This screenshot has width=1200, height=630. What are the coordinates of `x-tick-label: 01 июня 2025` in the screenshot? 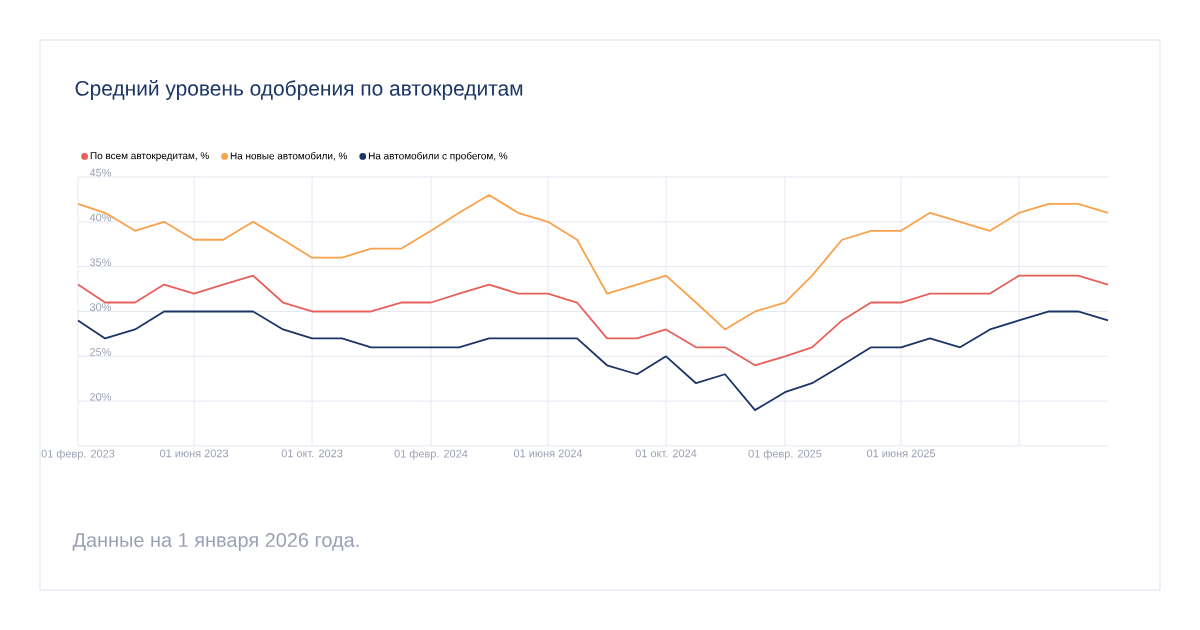 It's located at (901, 453).